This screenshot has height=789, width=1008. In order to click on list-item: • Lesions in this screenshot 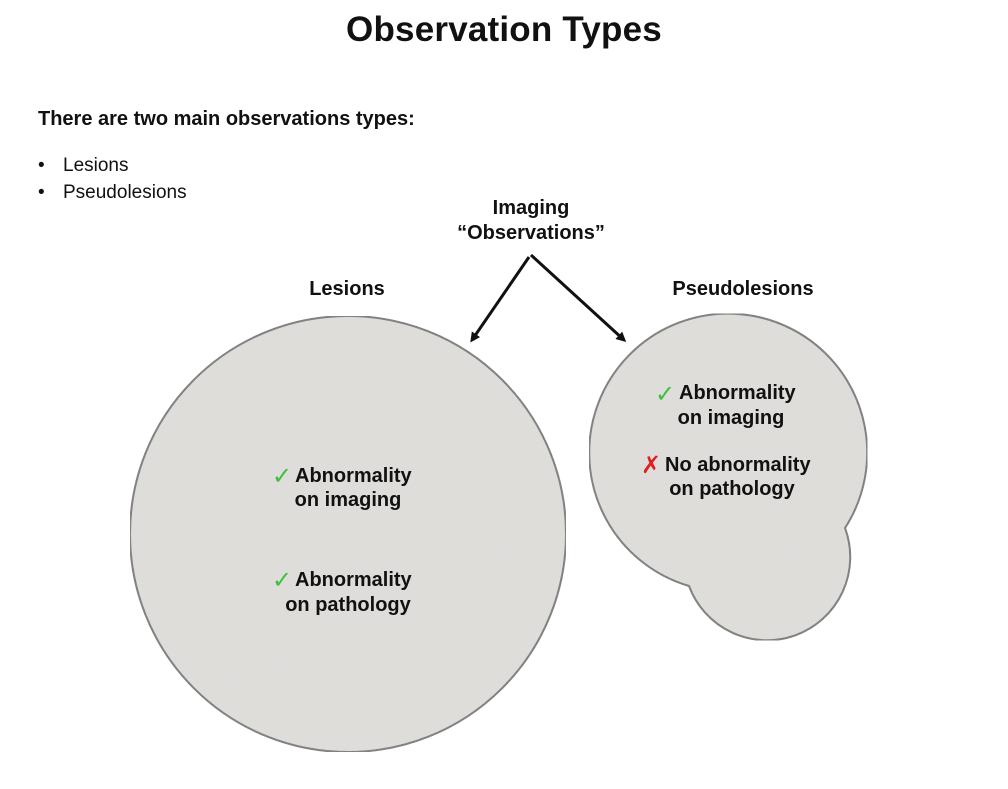, I will do `click(112, 165)`.